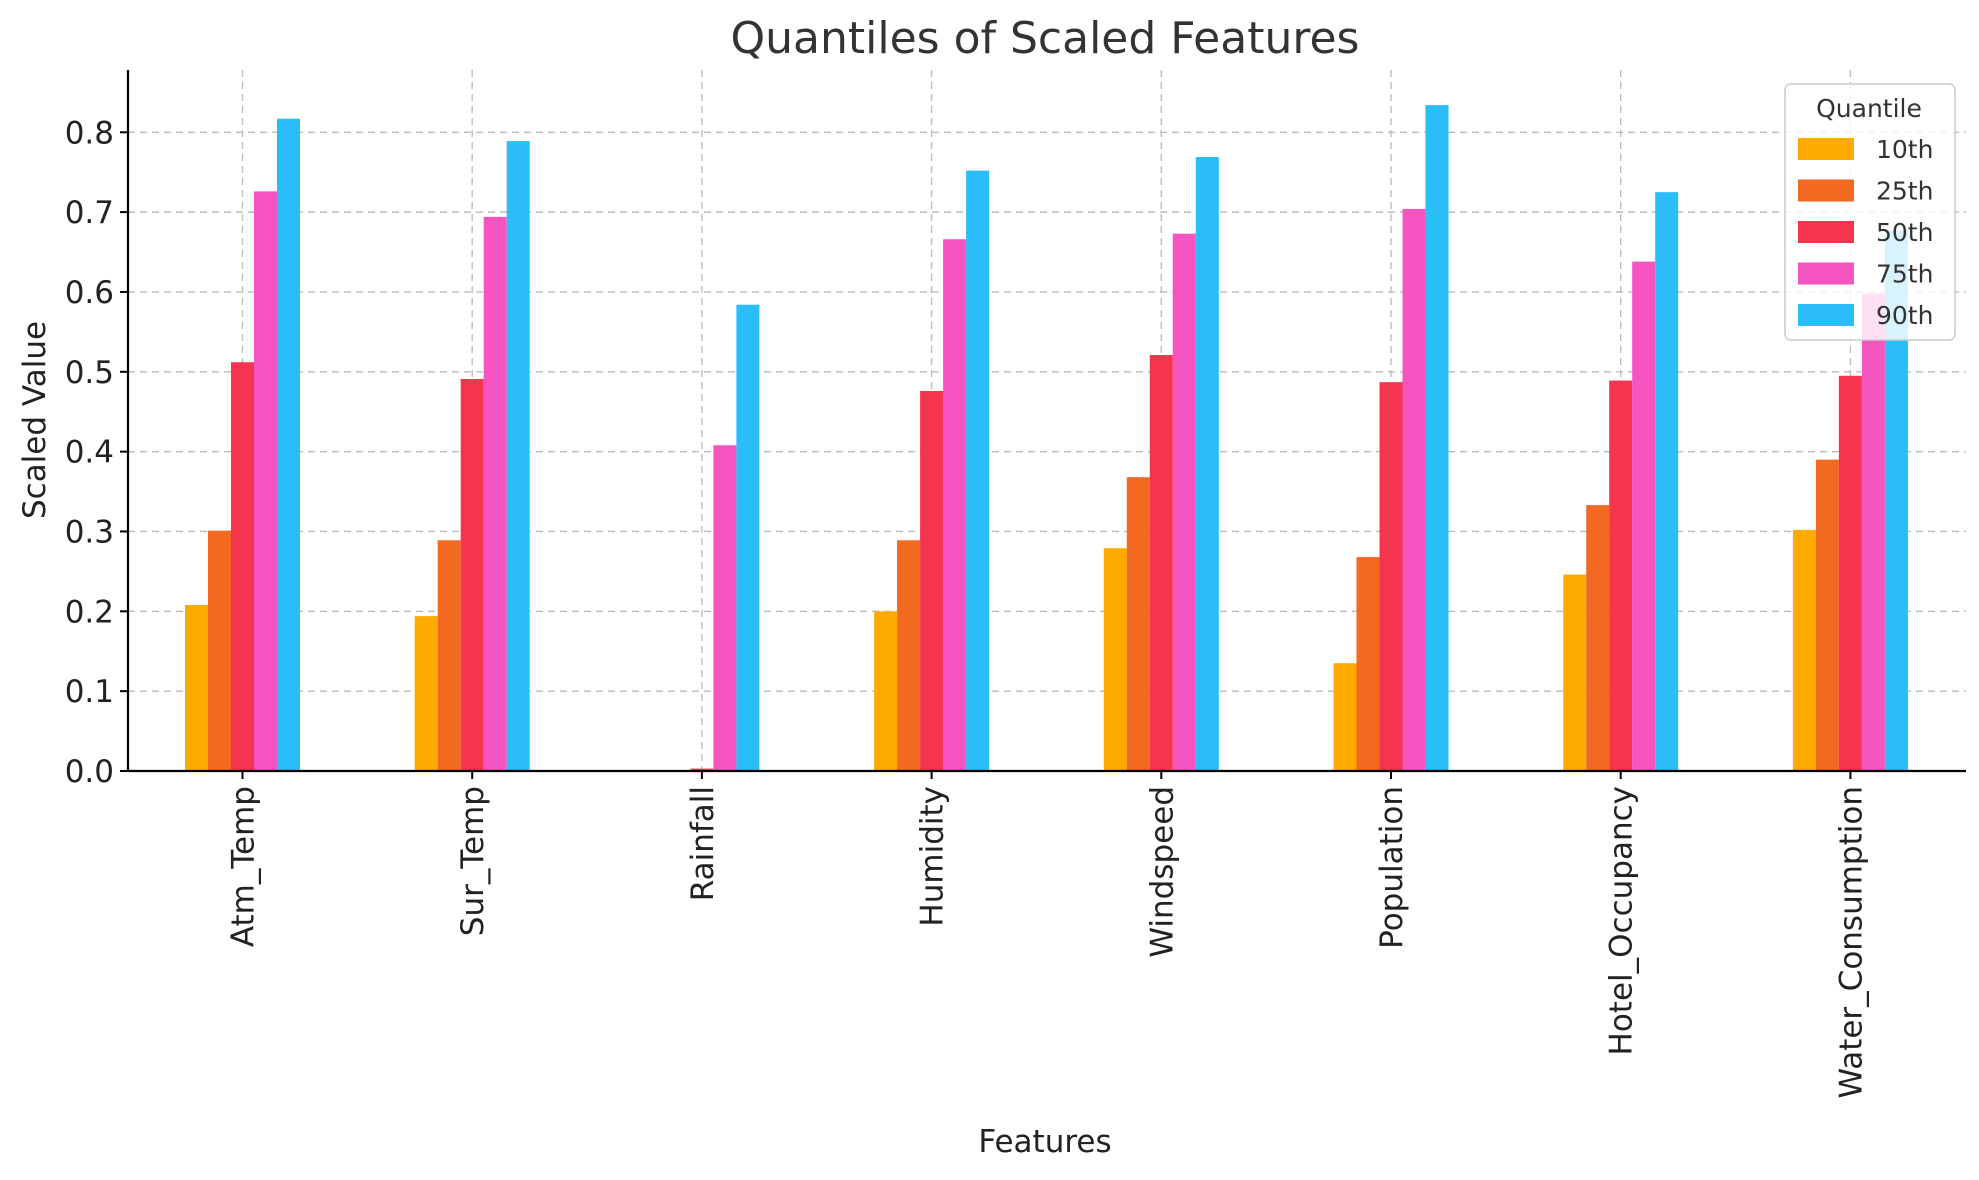 The width and height of the screenshot is (1979, 1180). What do you see at coordinates (1045, 38) in the screenshot?
I see `chart-title: Quantiles of Scaled Features` at bounding box center [1045, 38].